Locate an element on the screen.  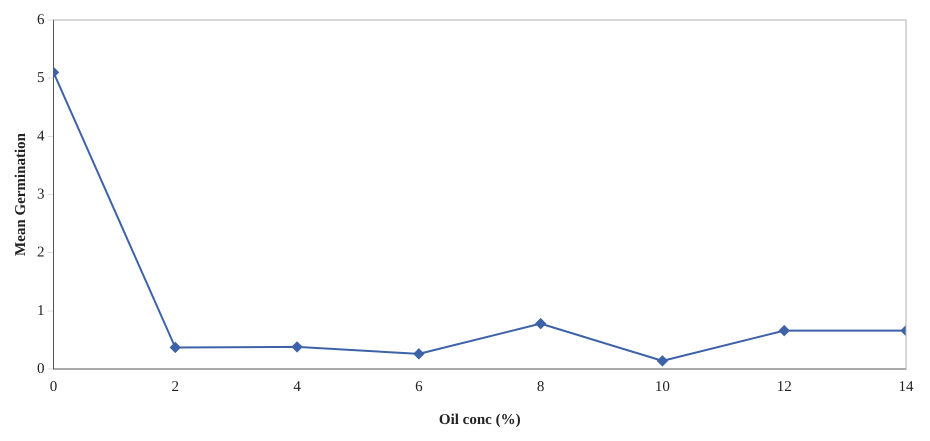
y-tick-label: 3 is located at coordinates (40, 194).